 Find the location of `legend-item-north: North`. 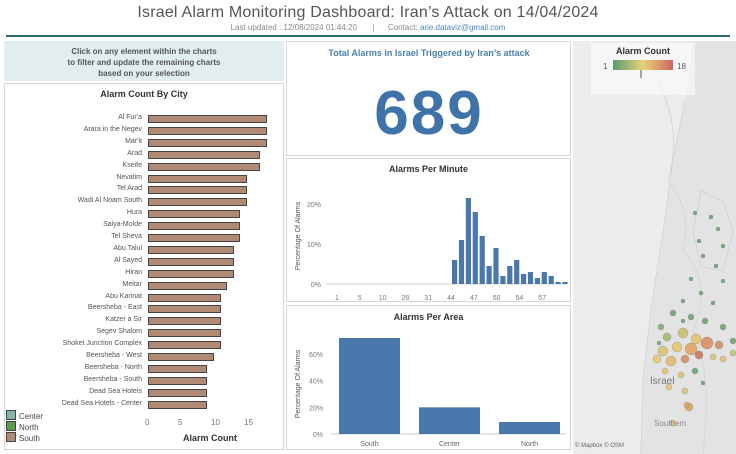

legend-item-north: North is located at coordinates (24, 426).